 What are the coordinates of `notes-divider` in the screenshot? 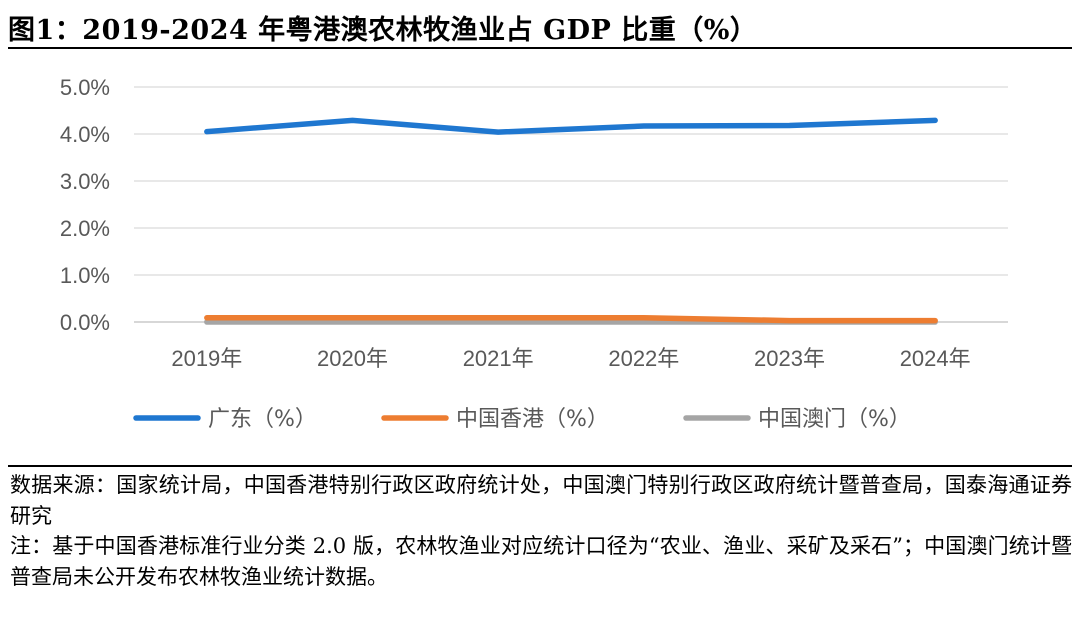 It's located at (540, 466).